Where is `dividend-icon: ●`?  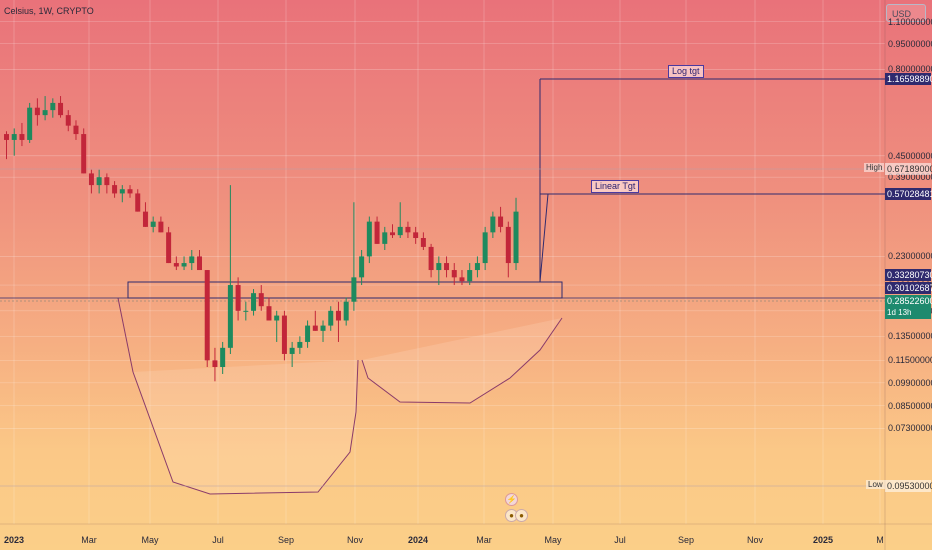
dividend-icon: ● is located at coordinates (521, 515).